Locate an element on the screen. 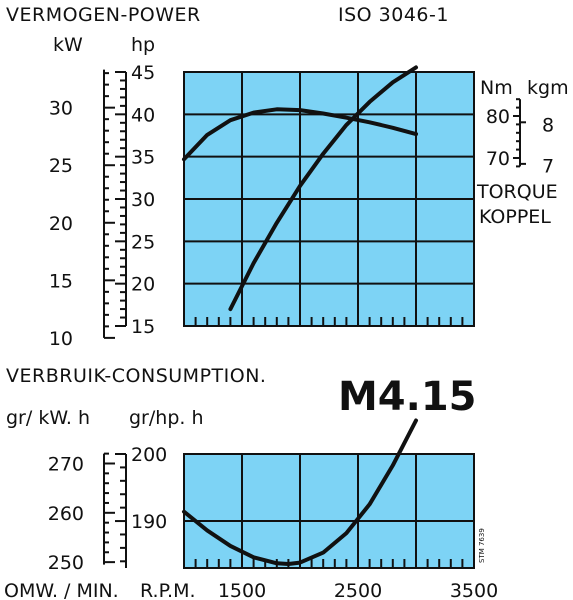 The height and width of the screenshot is (600, 573). power-curve is located at coordinates (323, 188).